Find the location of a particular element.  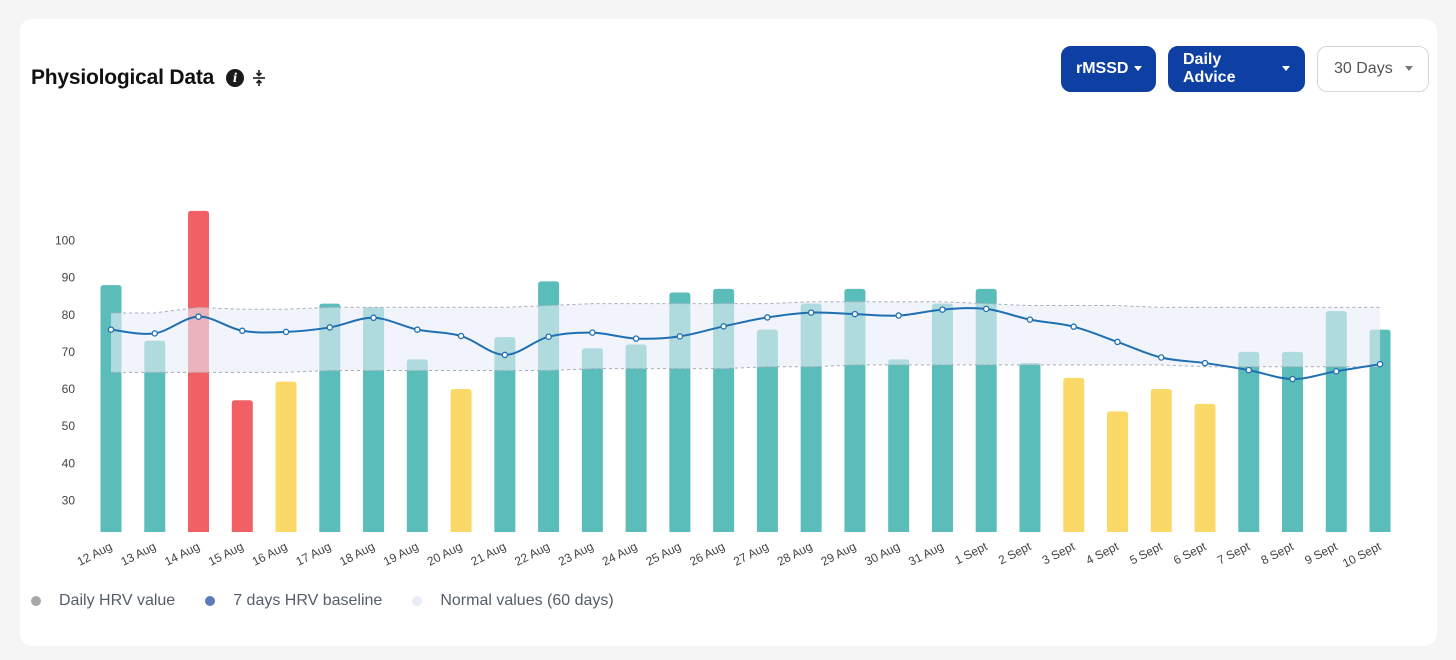

x-tick-label: 2 Sept is located at coordinates (1015, 553).